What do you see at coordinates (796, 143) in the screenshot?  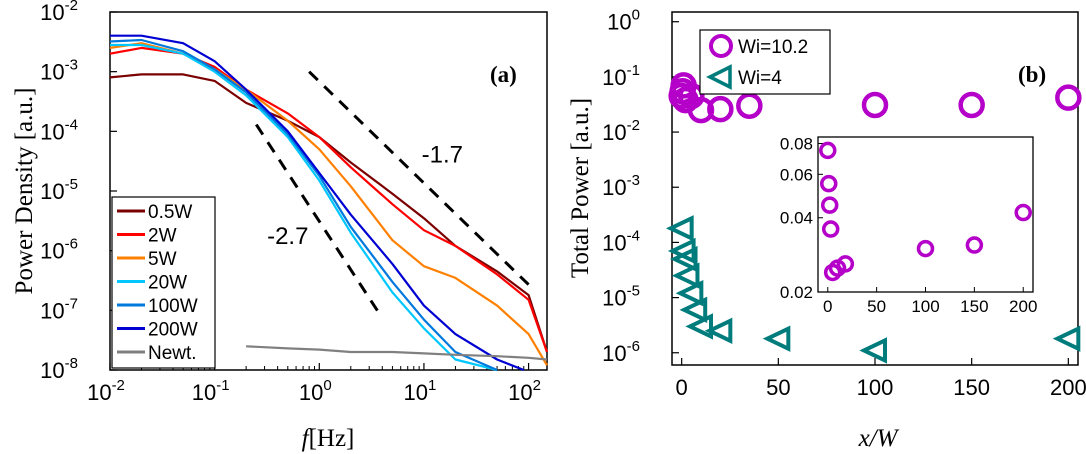 I see `inset-y-tick-label: 0.08` at bounding box center [796, 143].